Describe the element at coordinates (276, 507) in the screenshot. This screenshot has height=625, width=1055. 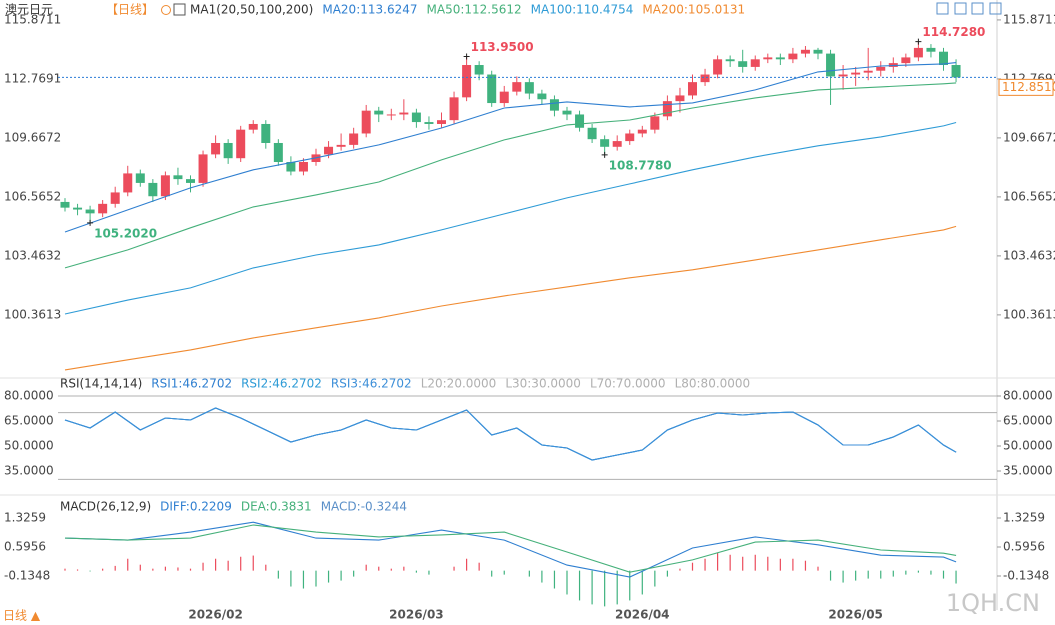
I see `legend-item: DEA:0.3831` at that location.